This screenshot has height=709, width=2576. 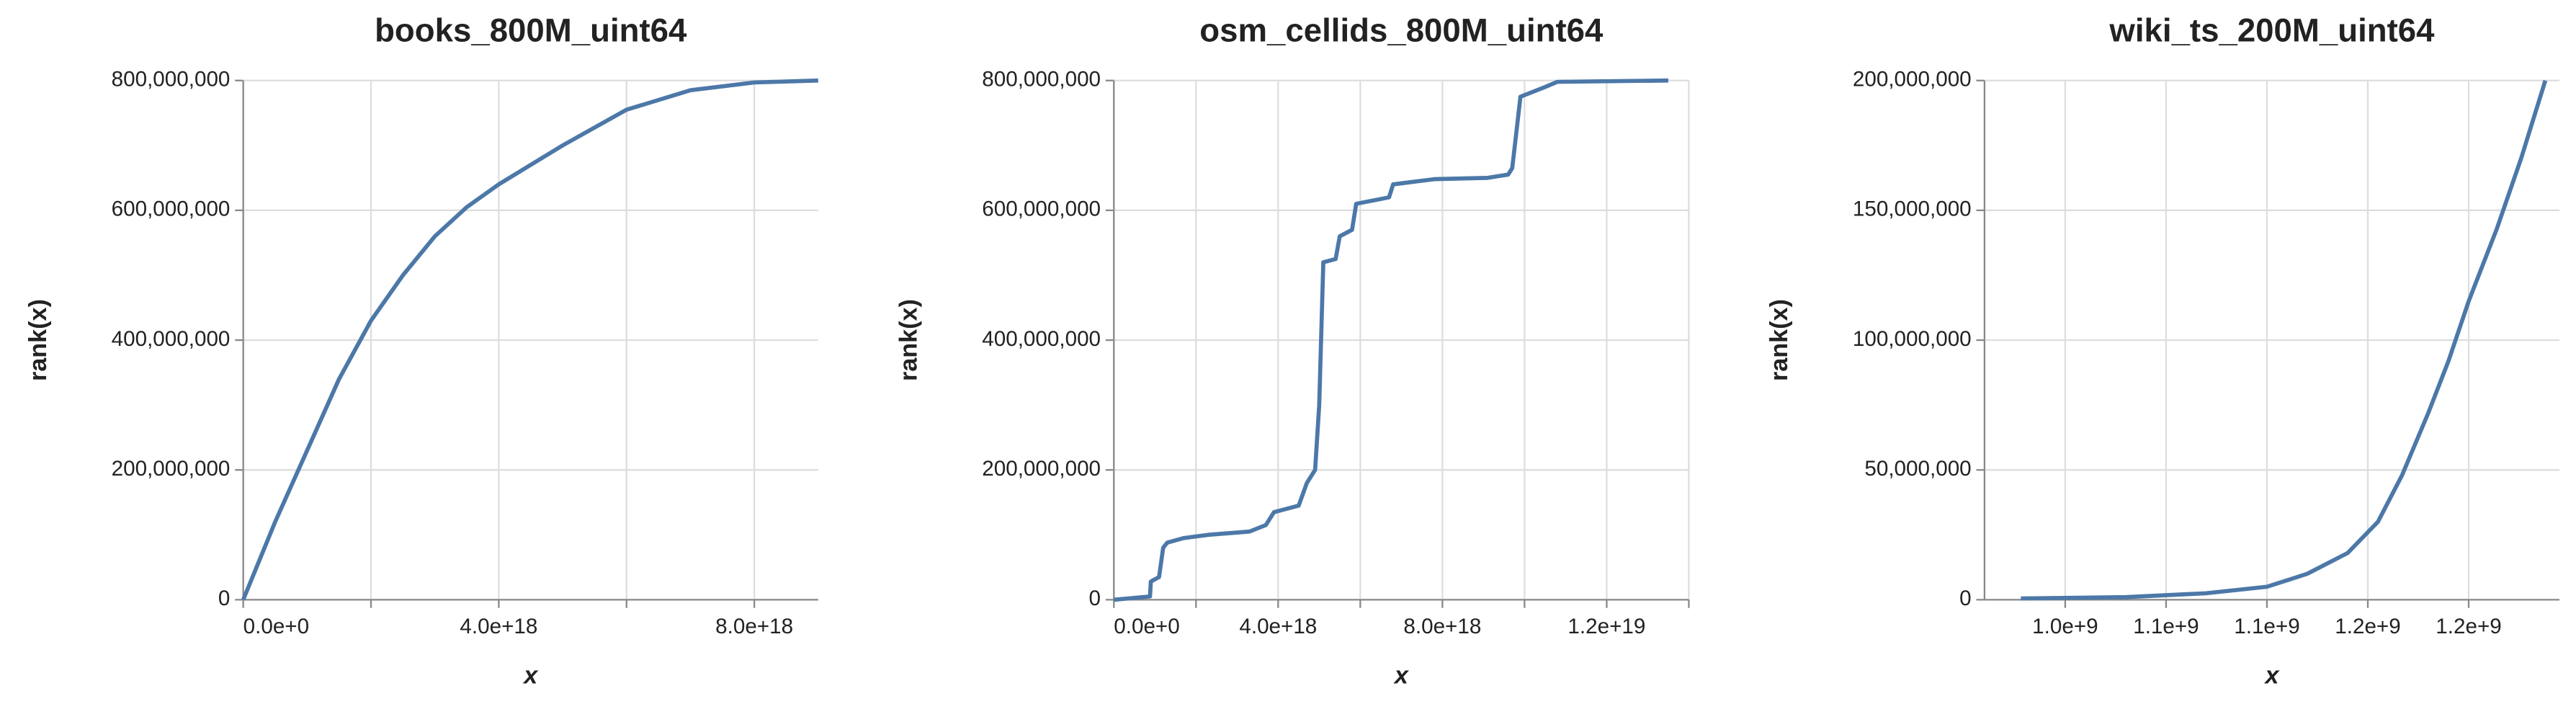 I want to click on y-tick-label: 100,000,000, so click(x=1912, y=339).